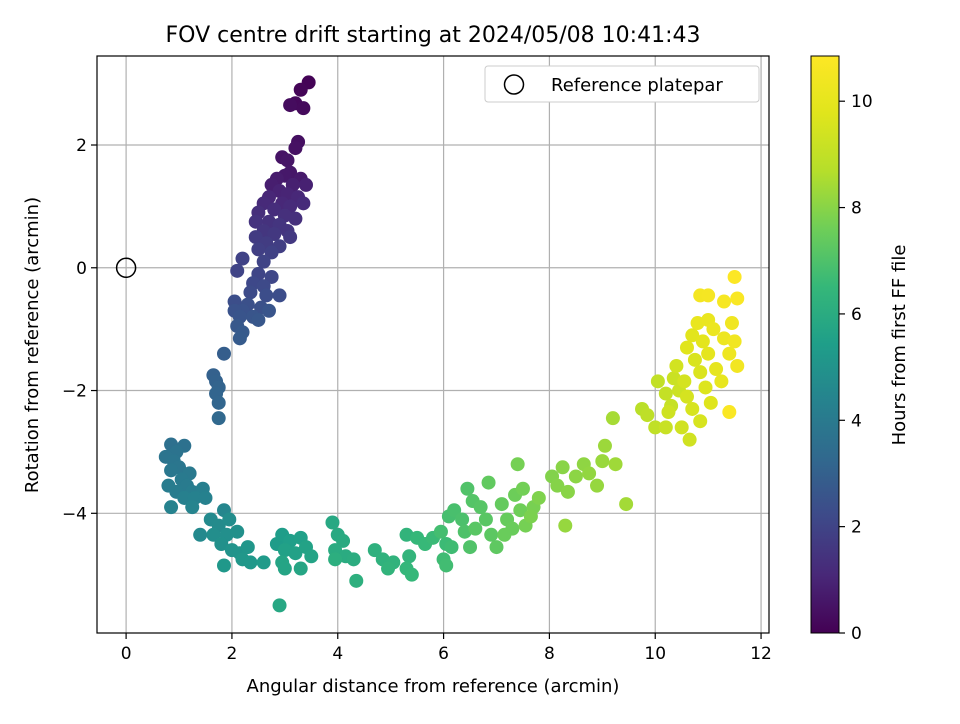 The image size is (960, 724). What do you see at coordinates (126, 268) in the screenshot?
I see `reference-platepar-marker` at bounding box center [126, 268].